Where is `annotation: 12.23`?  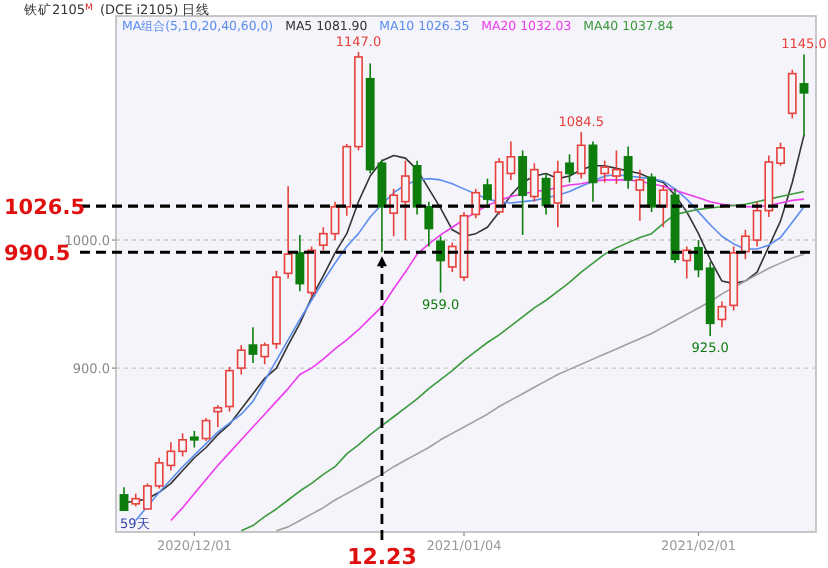
annotation: 12.23 is located at coordinates (382, 556).